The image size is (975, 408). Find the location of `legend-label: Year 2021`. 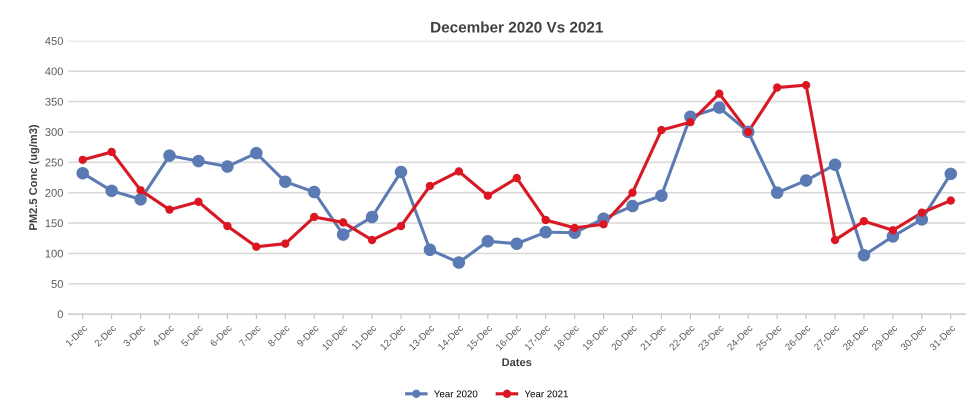

legend-label: Year 2021 is located at coordinates (546, 394).